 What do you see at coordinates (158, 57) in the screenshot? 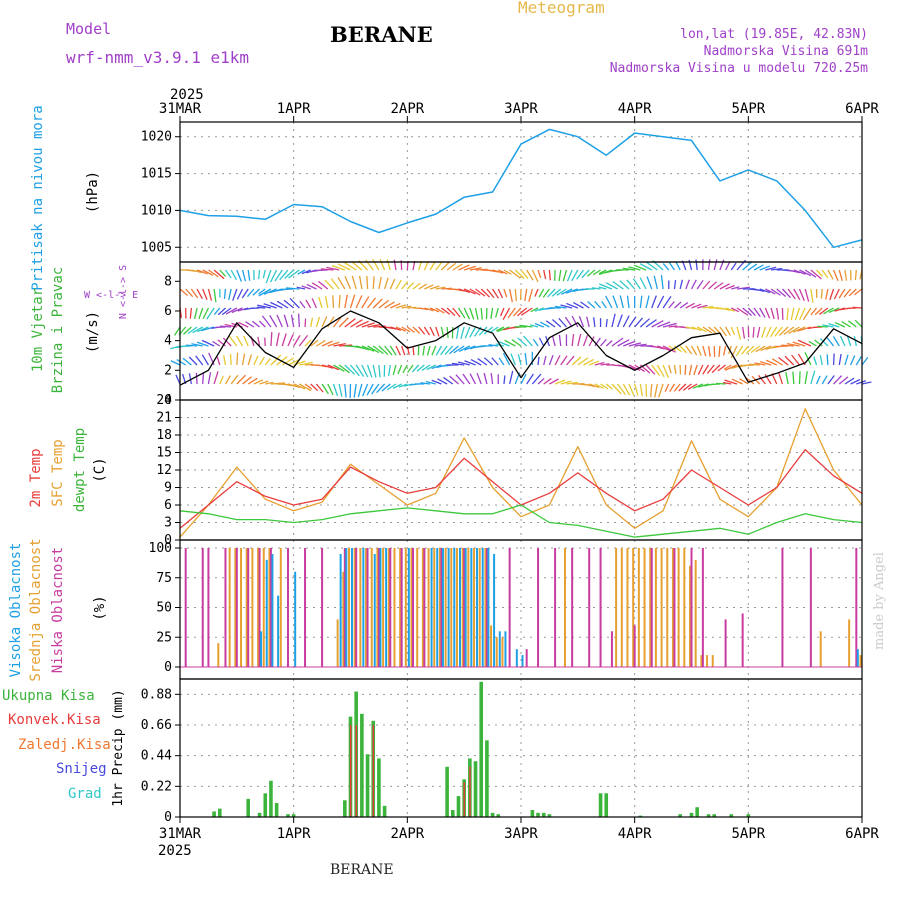
I see `model-name: wrf-nmm_v3.9.1 e1km` at bounding box center [158, 57].